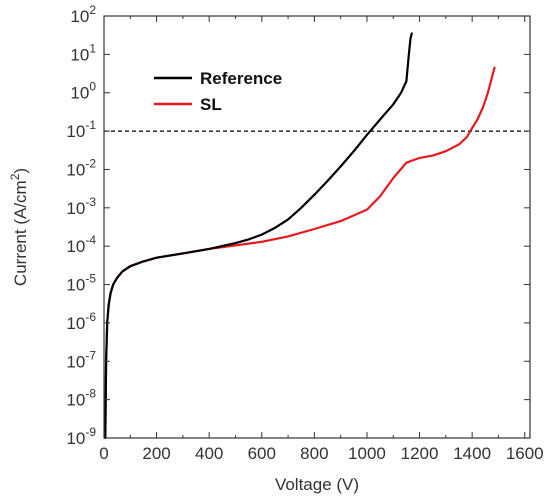 The height and width of the screenshot is (503, 550). I want to click on y-tick-label: 10⁻³, so click(81, 206).